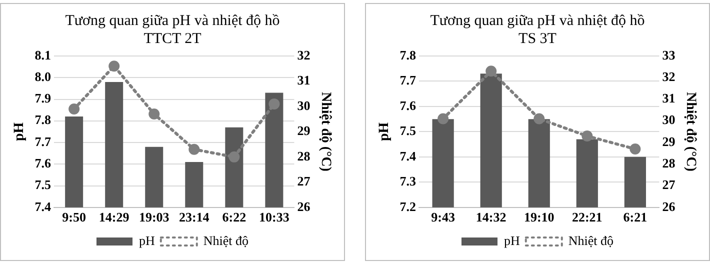 This screenshot has width=710, height=264. What do you see at coordinates (669, 54) in the screenshot?
I see `y2-tick-label: 33` at bounding box center [669, 54].